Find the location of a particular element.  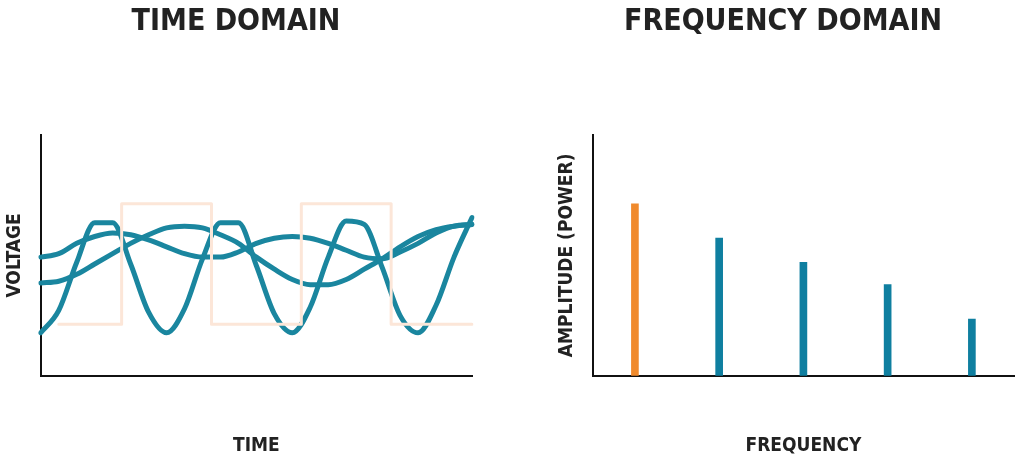

chart-title: TIME DOMAIN is located at coordinates (236, 19).